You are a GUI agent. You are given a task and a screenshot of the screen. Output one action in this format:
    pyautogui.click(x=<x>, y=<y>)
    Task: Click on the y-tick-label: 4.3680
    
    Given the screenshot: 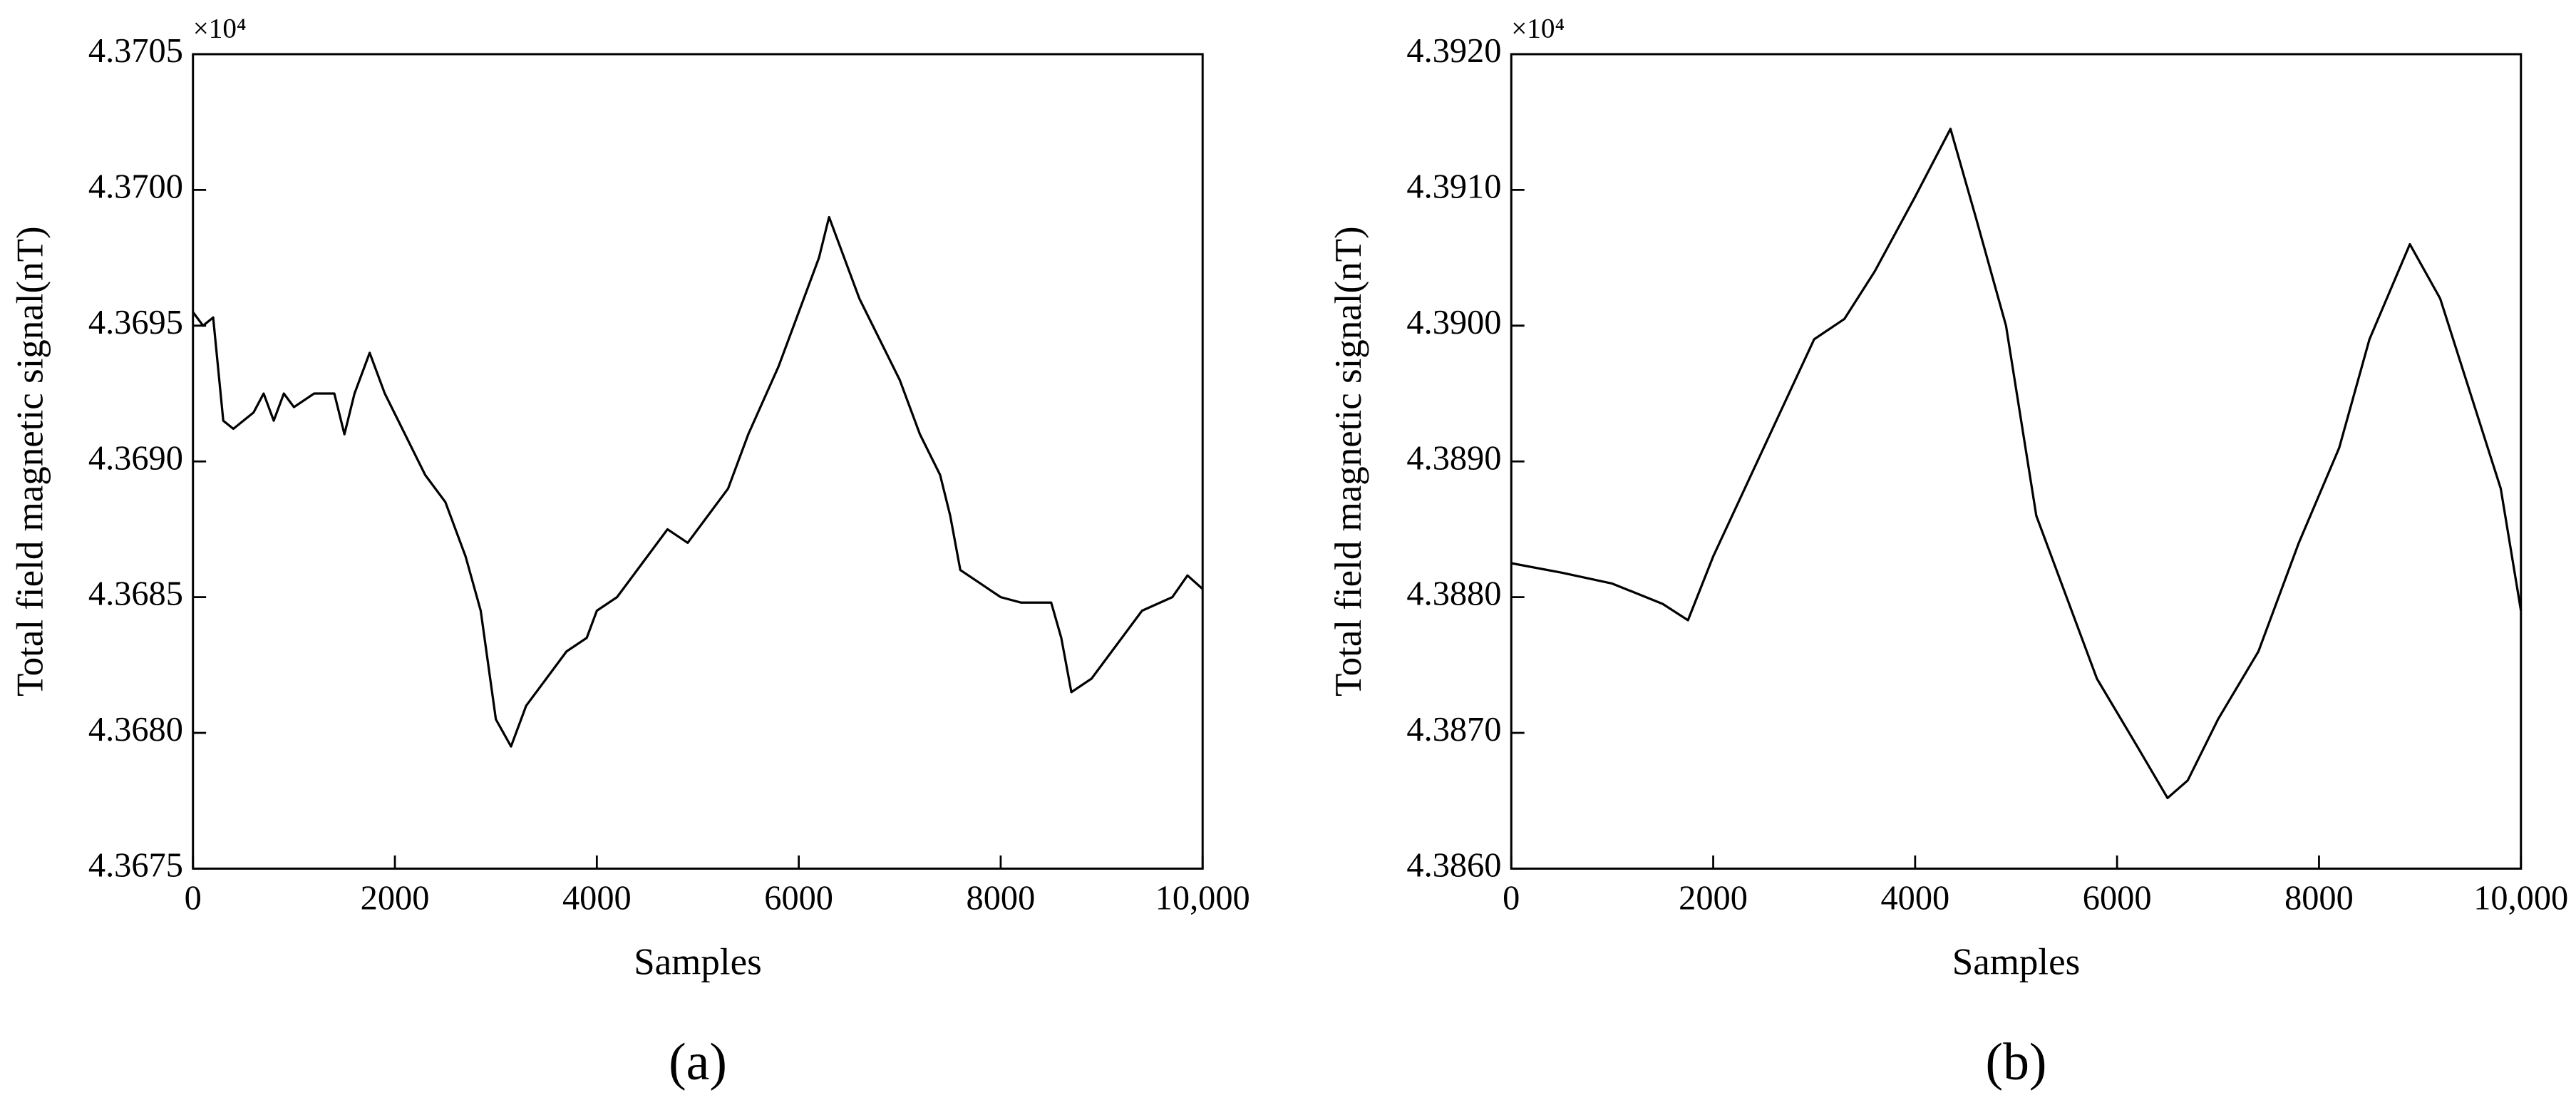 What is the action you would take?
    pyautogui.click(x=135, y=730)
    